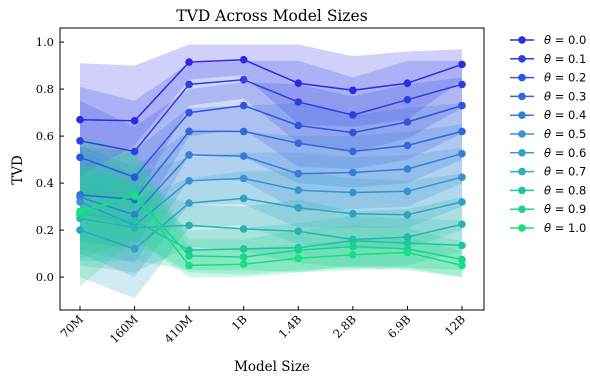 The image size is (590, 376). What do you see at coordinates (239, 322) in the screenshot?
I see `x-tick-label-1B: 1B` at bounding box center [239, 322].